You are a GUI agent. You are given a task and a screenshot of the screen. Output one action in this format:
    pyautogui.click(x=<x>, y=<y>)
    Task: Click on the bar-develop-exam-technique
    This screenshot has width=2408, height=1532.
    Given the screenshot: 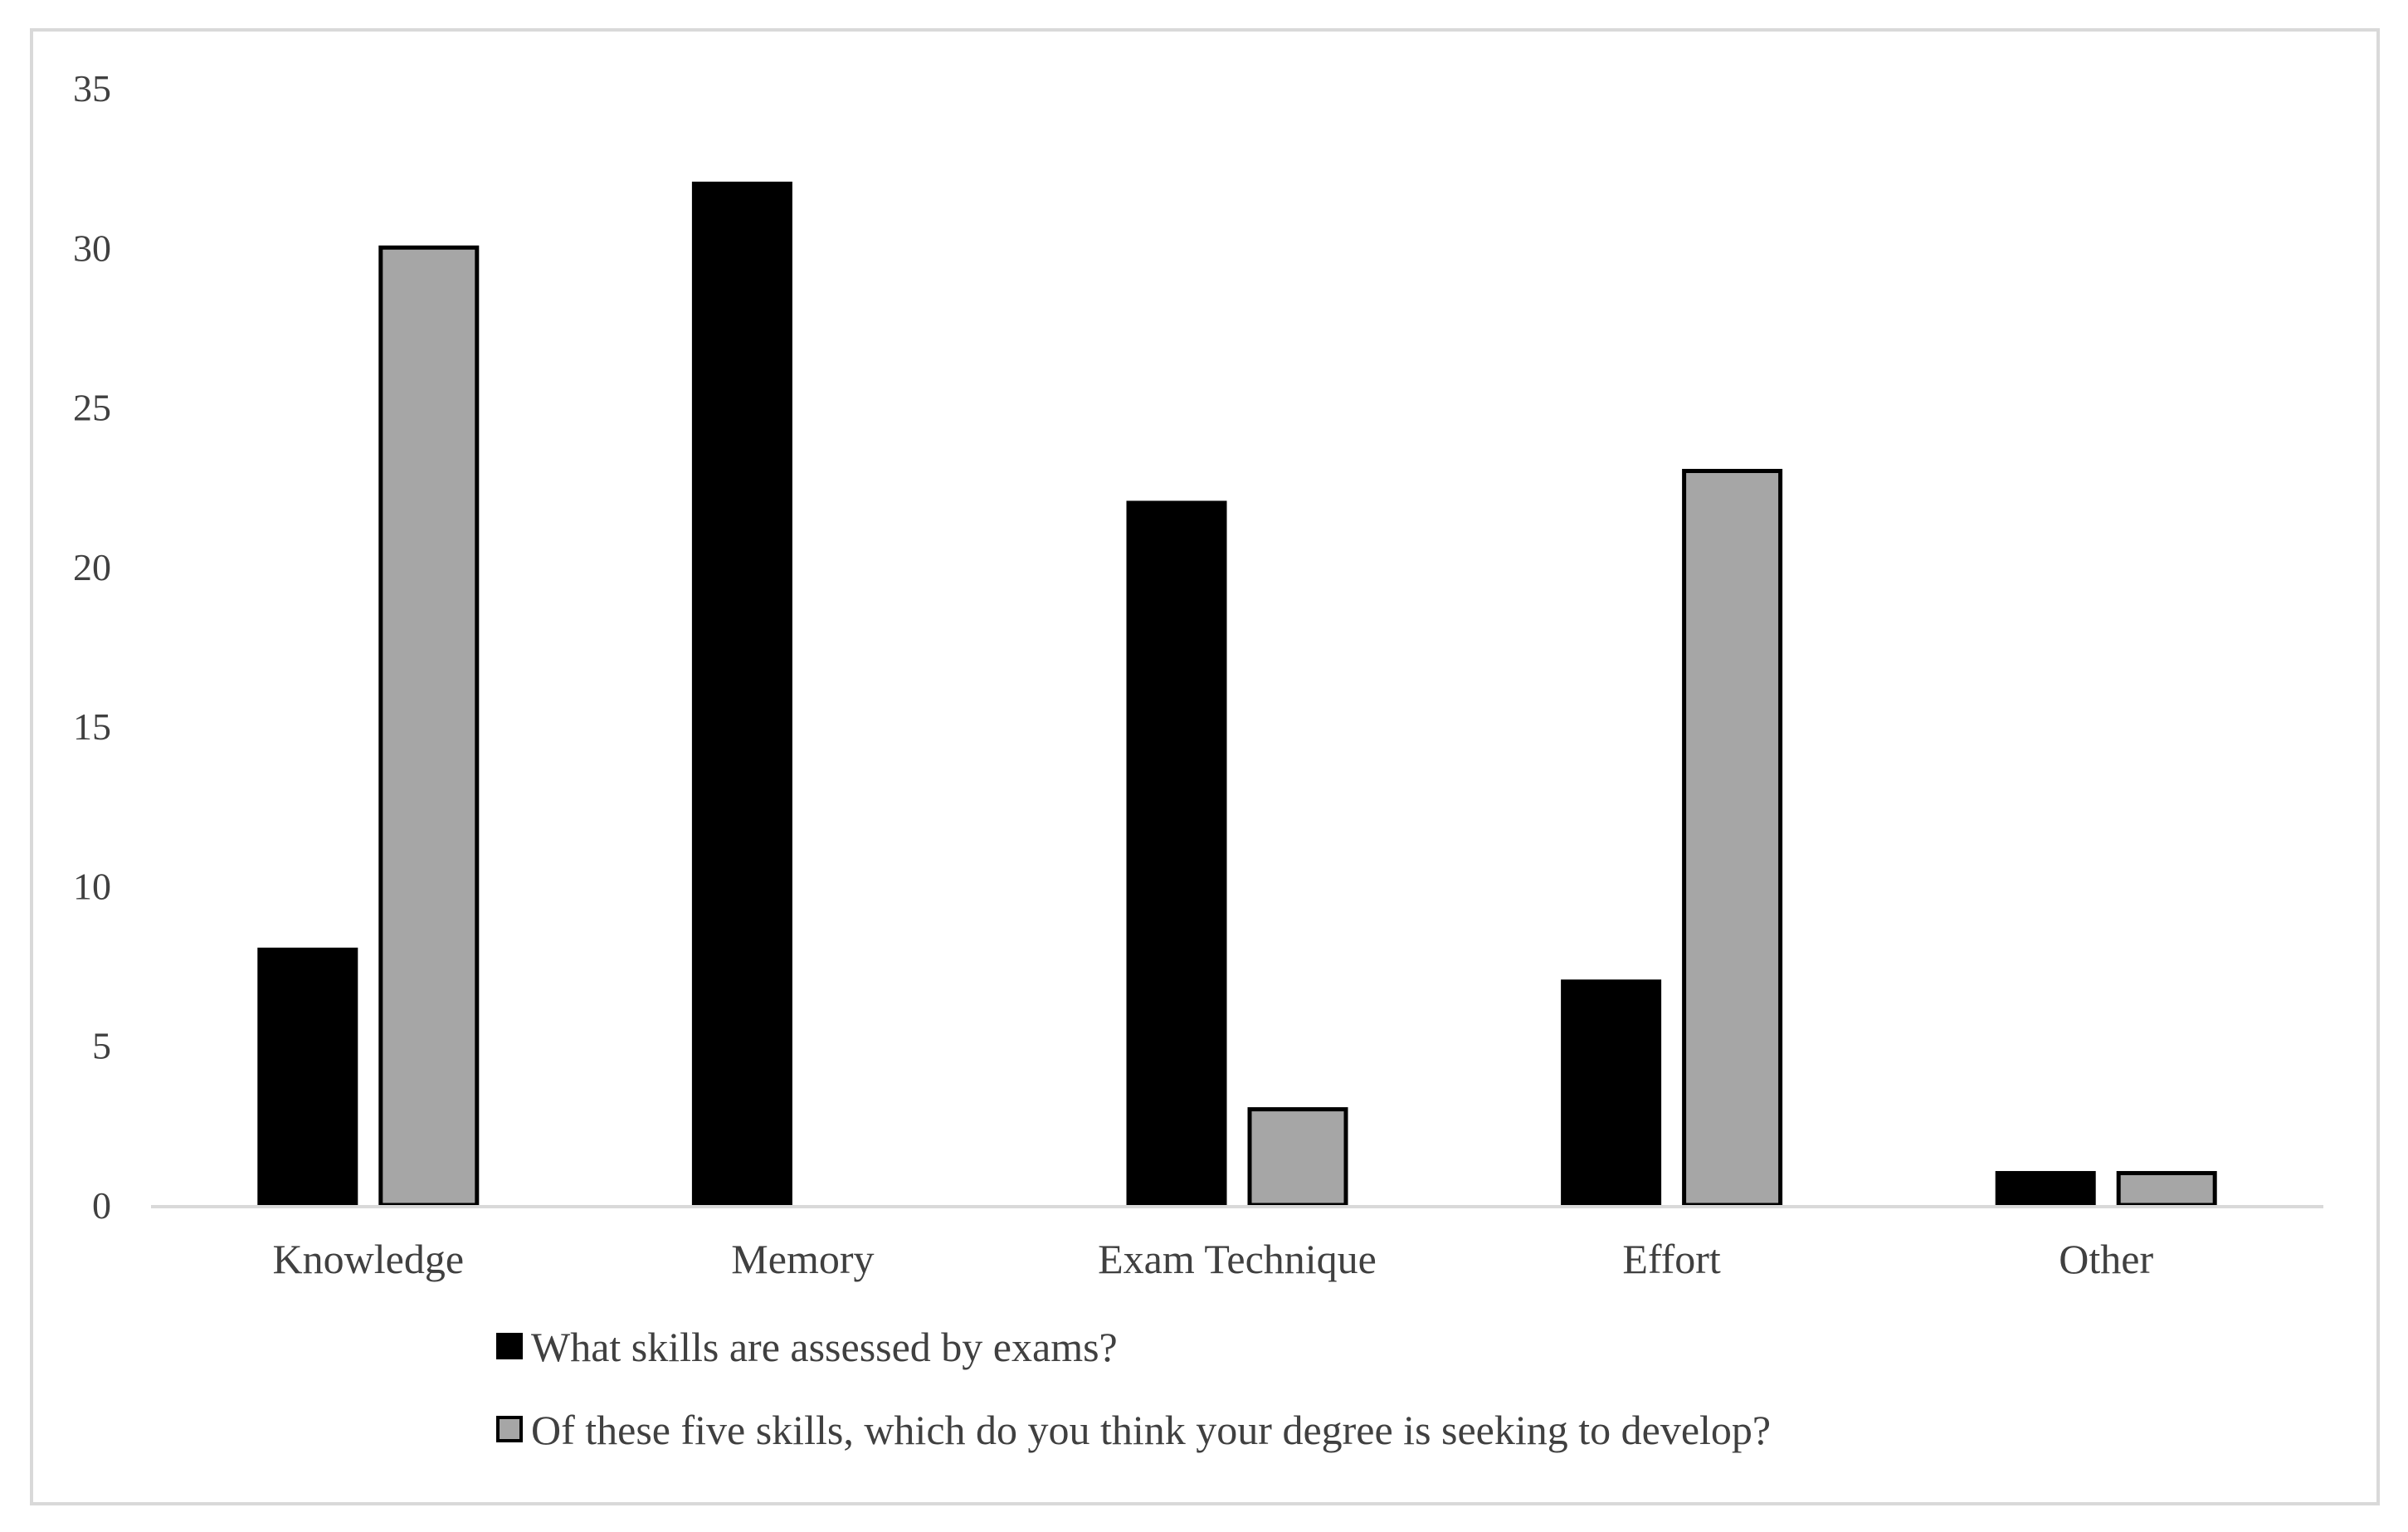 What is the action you would take?
    pyautogui.click(x=1297, y=1157)
    